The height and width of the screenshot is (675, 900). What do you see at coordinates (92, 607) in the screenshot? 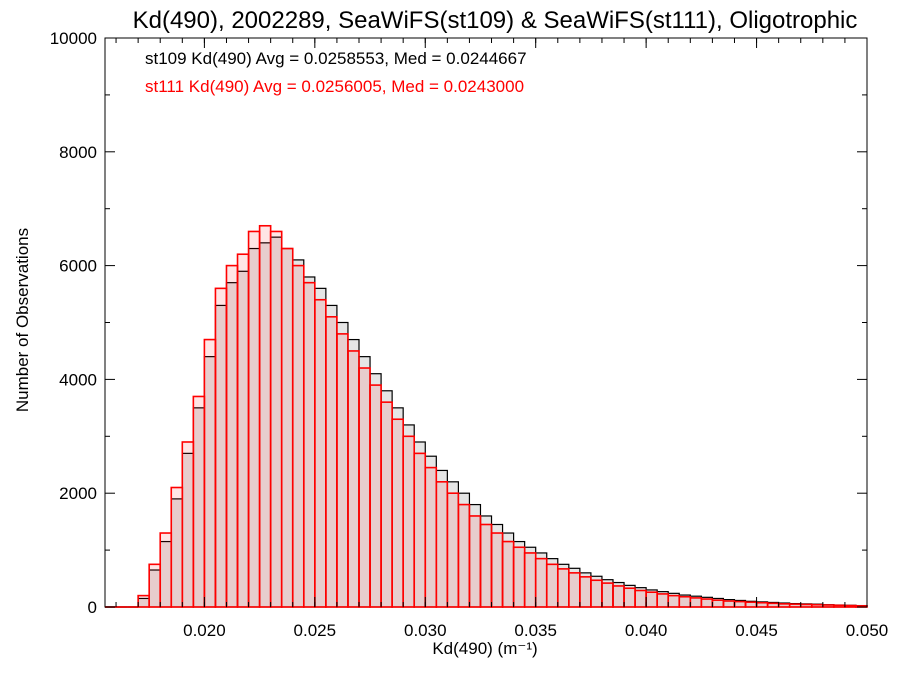
I see `y-tick-label: 0` at bounding box center [92, 607].